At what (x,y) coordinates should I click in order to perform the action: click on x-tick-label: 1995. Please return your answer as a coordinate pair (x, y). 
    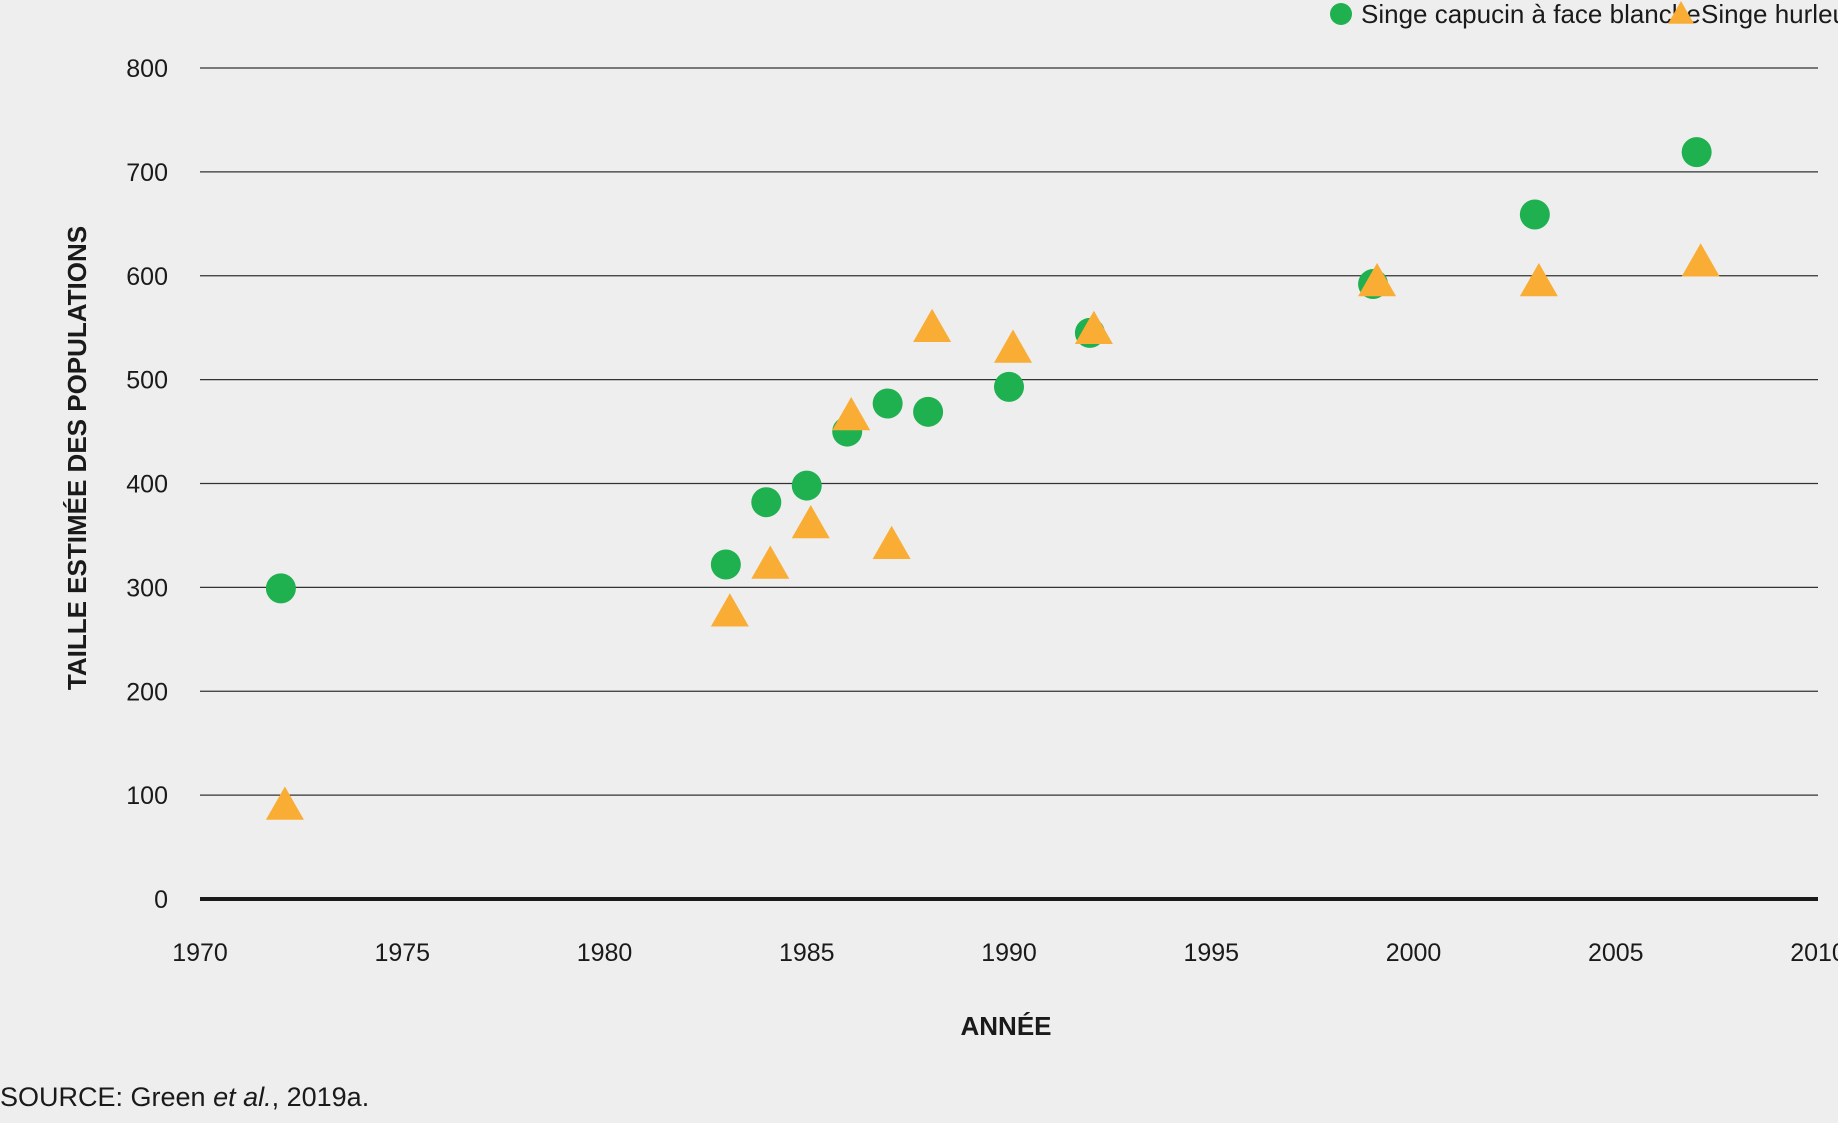
    Looking at the image, I should click on (1211, 953).